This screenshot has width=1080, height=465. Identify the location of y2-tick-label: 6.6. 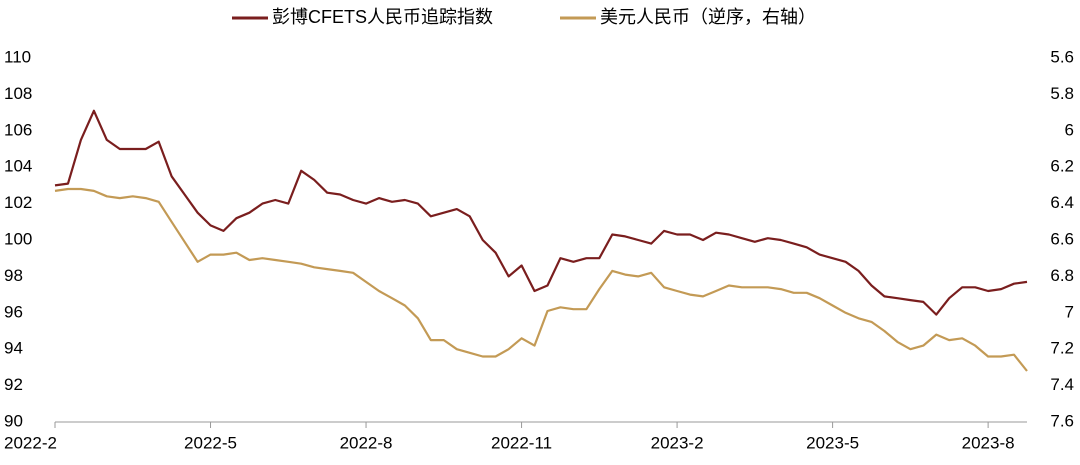
(1062, 238).